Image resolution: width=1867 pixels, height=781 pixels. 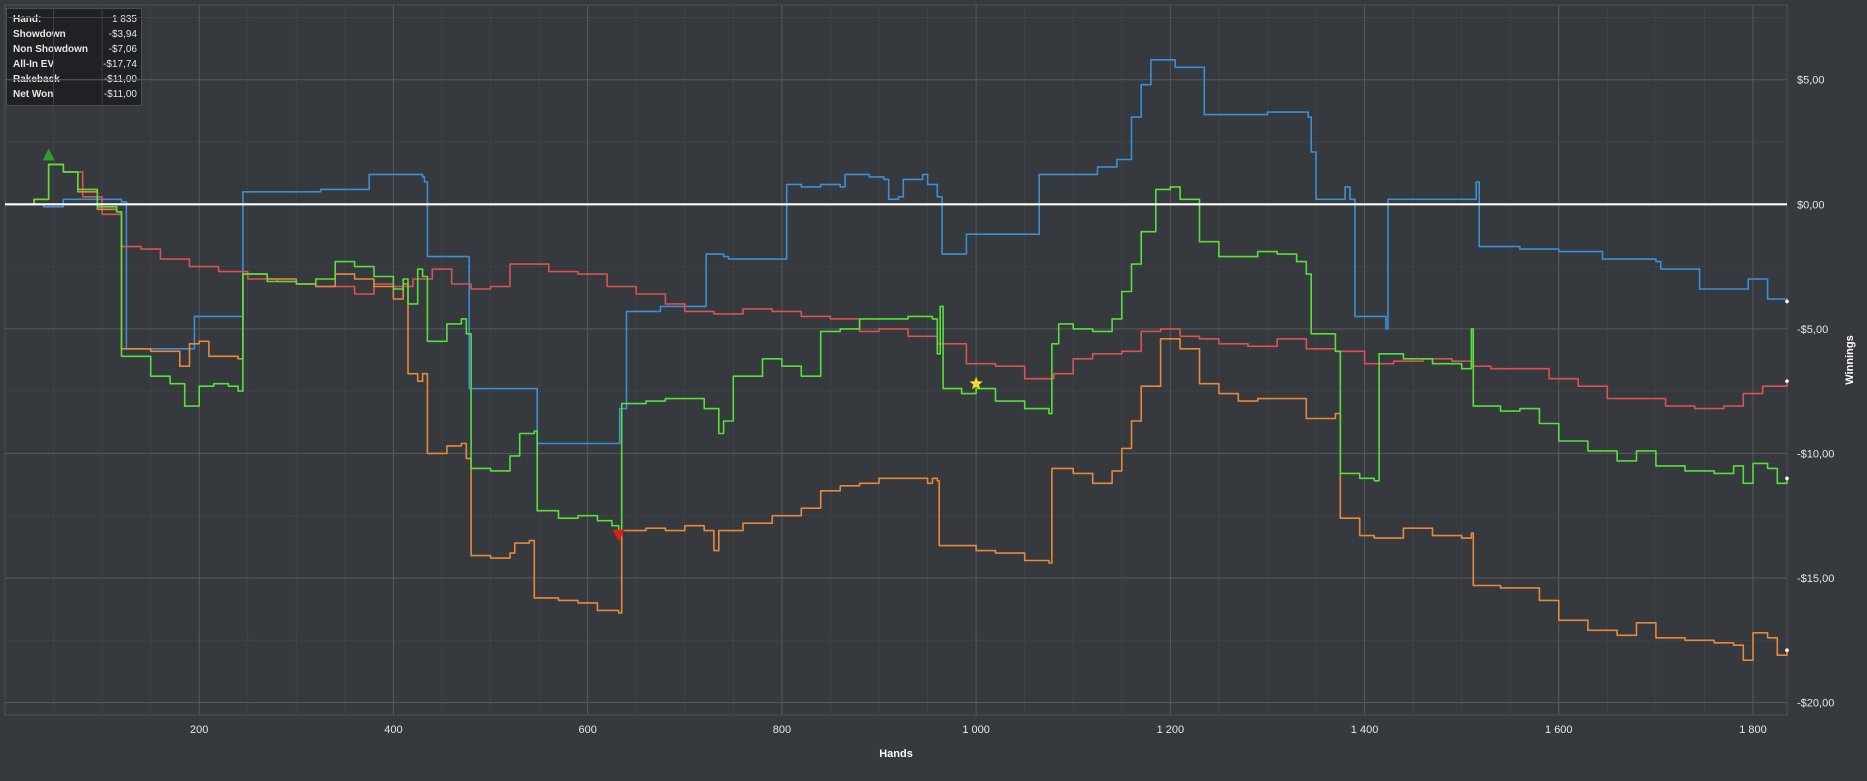 What do you see at coordinates (976, 730) in the screenshot?
I see `x-tick-label: 1 000` at bounding box center [976, 730].